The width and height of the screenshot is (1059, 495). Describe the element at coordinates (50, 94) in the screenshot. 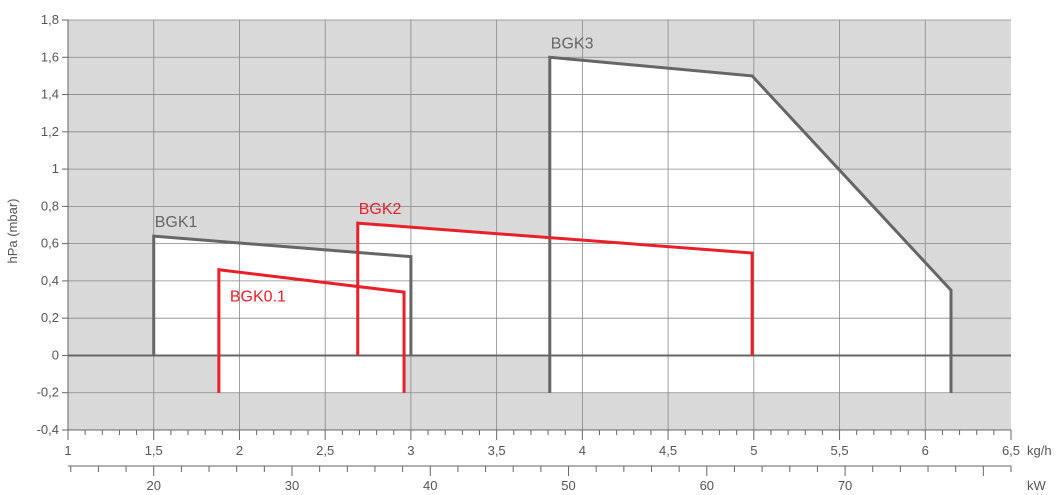

I see `y-tick-label: 1,4` at that location.